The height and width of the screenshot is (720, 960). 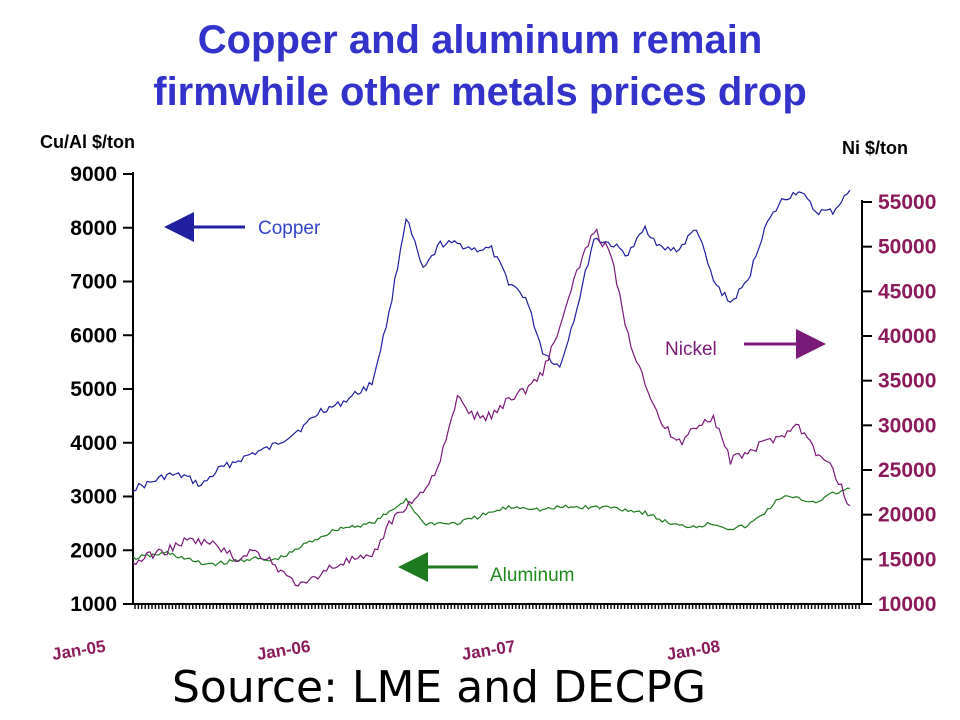 What do you see at coordinates (875, 148) in the screenshot?
I see `right-axis-title: Ni $/ton` at bounding box center [875, 148].